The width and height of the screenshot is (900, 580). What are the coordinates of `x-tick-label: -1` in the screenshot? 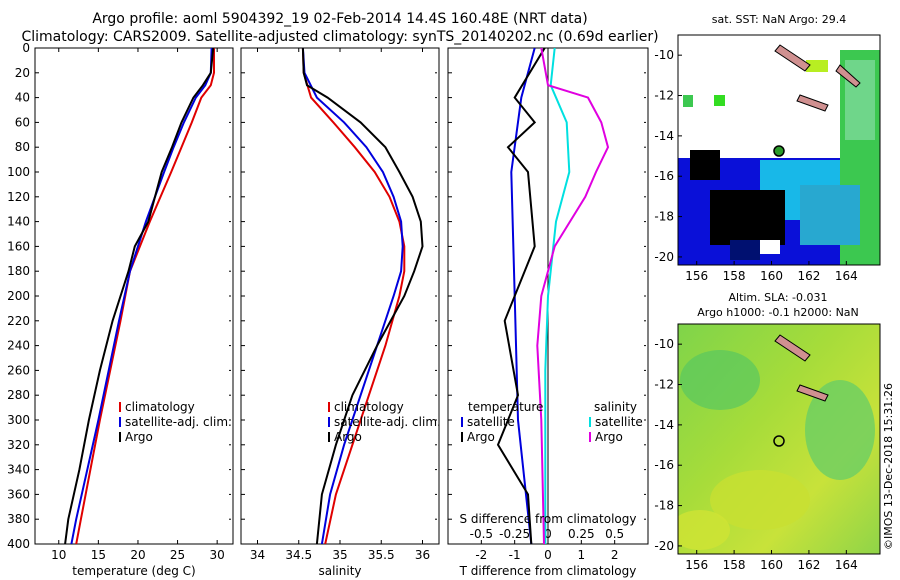 It's located at (515, 555).